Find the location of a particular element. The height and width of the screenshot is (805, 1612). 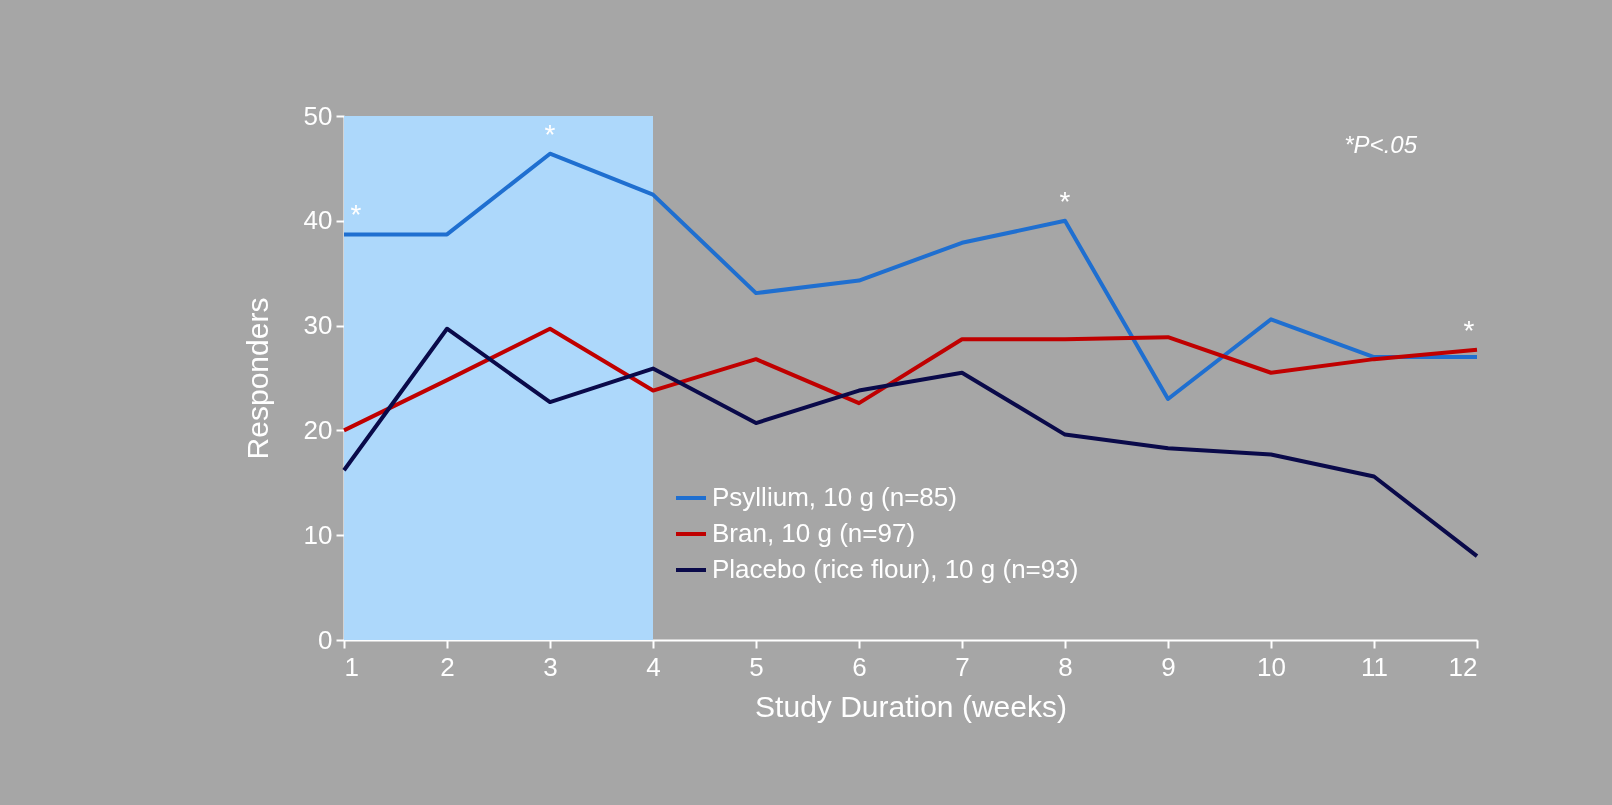

legend-label: Bran, 10 g (n=97) is located at coordinates (814, 533).